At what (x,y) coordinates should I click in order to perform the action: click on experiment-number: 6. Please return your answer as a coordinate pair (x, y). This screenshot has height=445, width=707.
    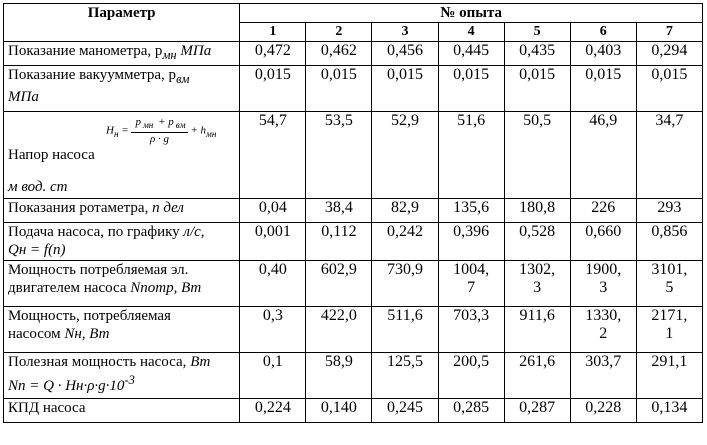
    Looking at the image, I should click on (603, 32).